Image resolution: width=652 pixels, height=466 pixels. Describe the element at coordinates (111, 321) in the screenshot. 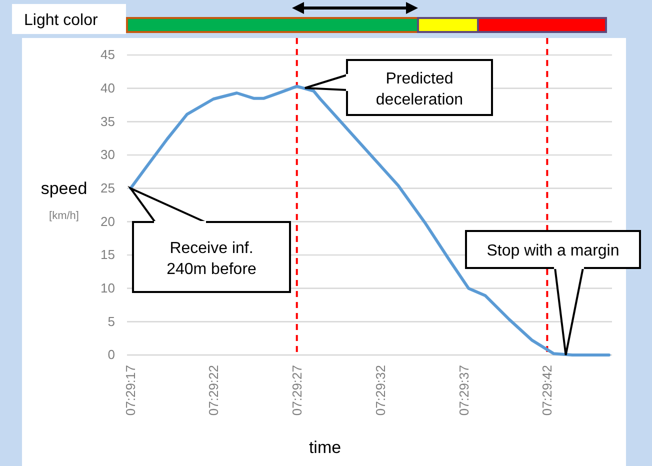

I see `y-tick-label: 5` at that location.